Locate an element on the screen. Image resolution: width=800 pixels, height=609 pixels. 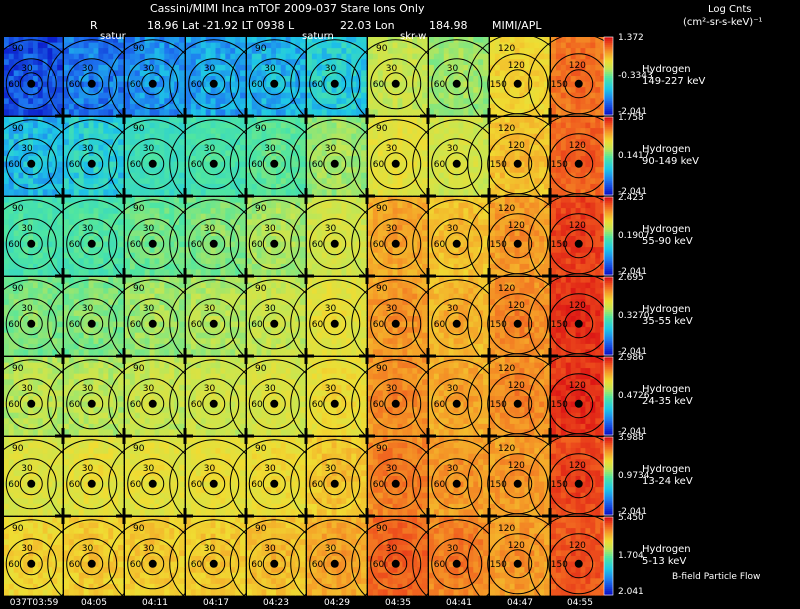
colorbar-mid: 0.4726 is located at coordinates (634, 396).